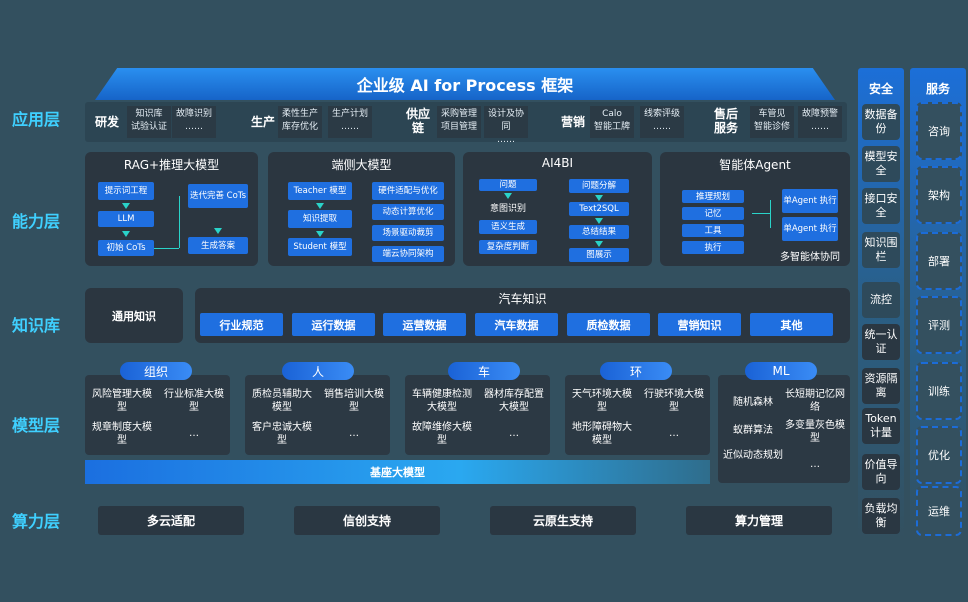 Image resolution: width=968 pixels, height=602 pixels. Describe the element at coordinates (939, 261) in the screenshot. I see `service-item: 部署` at that location.